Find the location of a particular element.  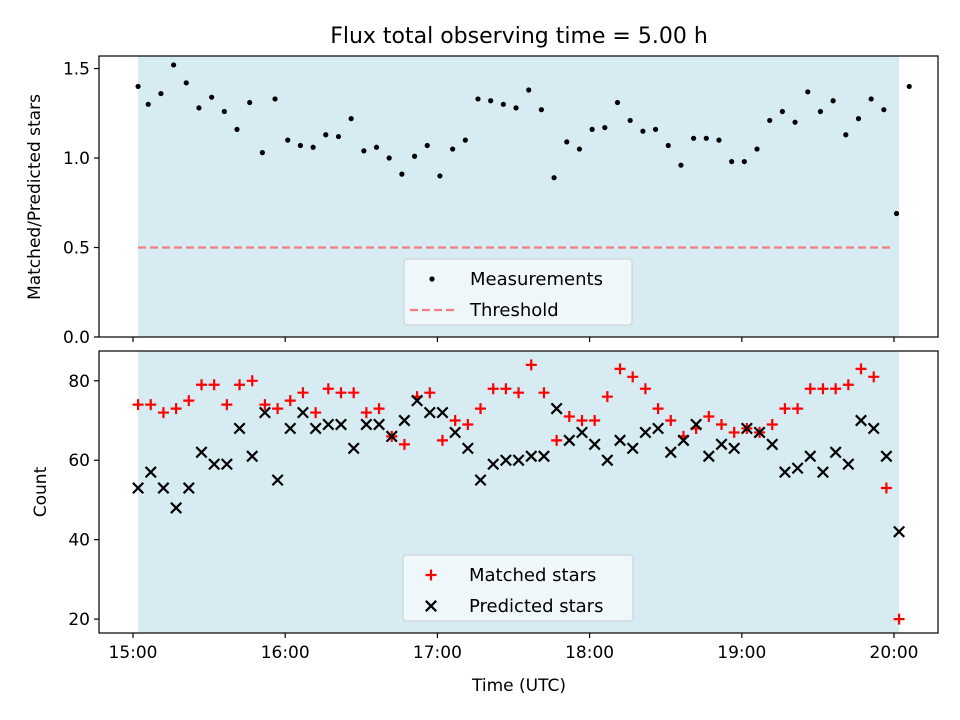

chart-title: Flux total observing time = 5.00 h is located at coordinates (519, 36).